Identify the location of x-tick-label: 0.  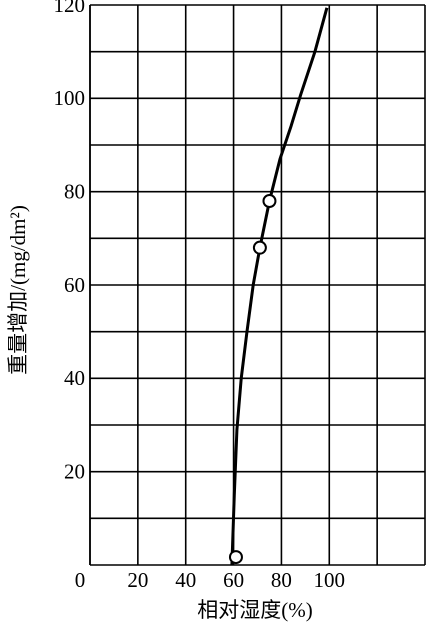
(80, 580).